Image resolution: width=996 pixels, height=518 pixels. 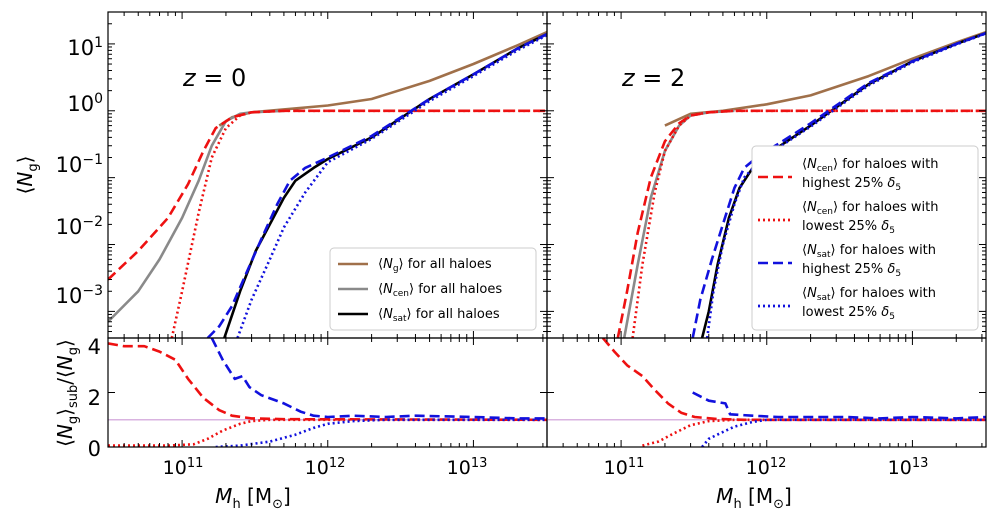 What do you see at coordinates (870, 165) in the screenshot?
I see `legend-label-ncen-high: ⟨Ncen⟩ for haloes with` at bounding box center [870, 165].